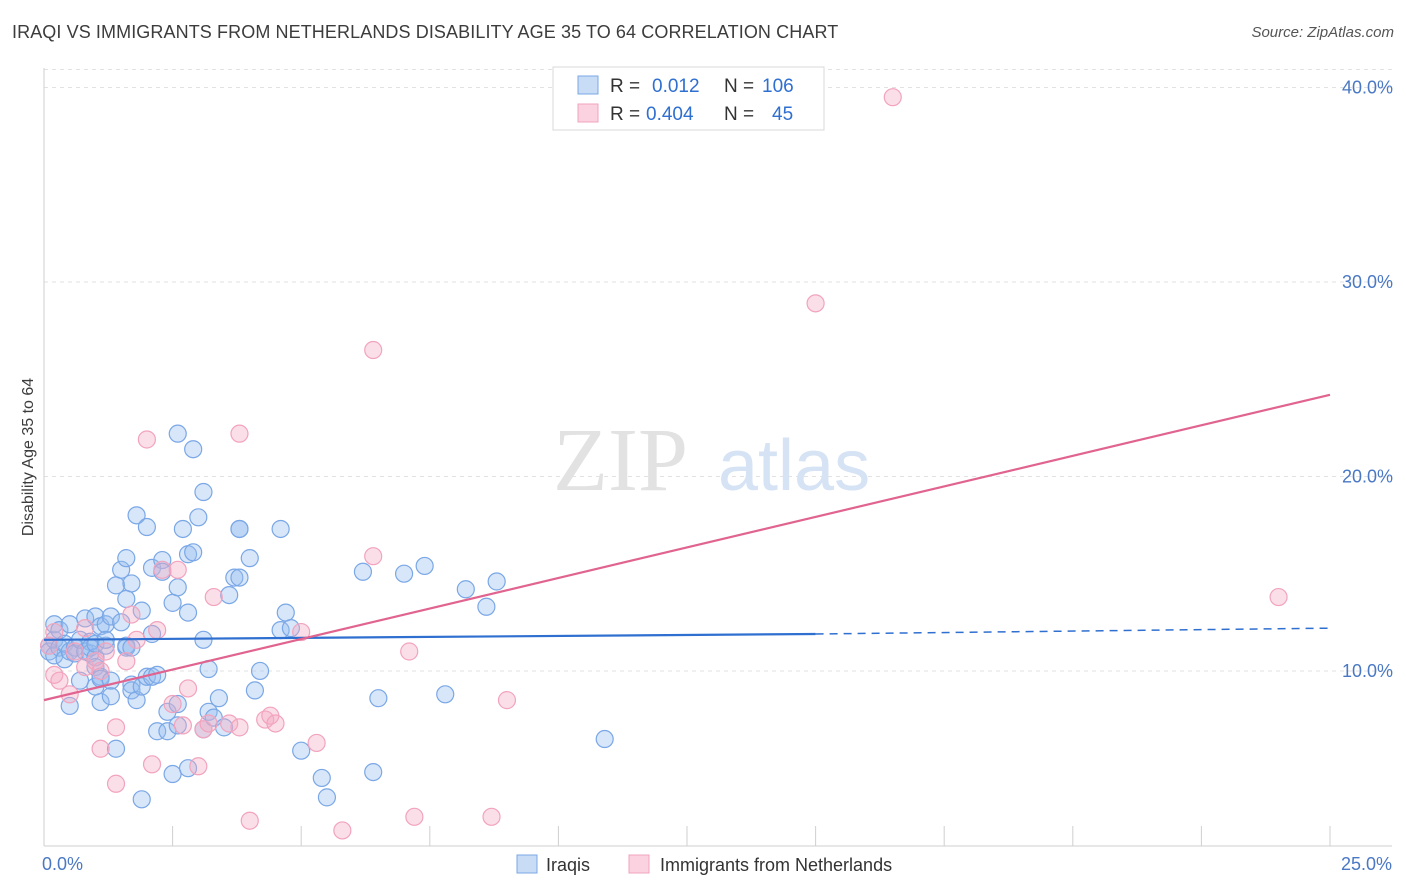 This screenshot has width=1406, height=892. What do you see at coordinates (62, 864) in the screenshot?
I see `x-tick-label-min: 0.0%` at bounding box center [62, 864].